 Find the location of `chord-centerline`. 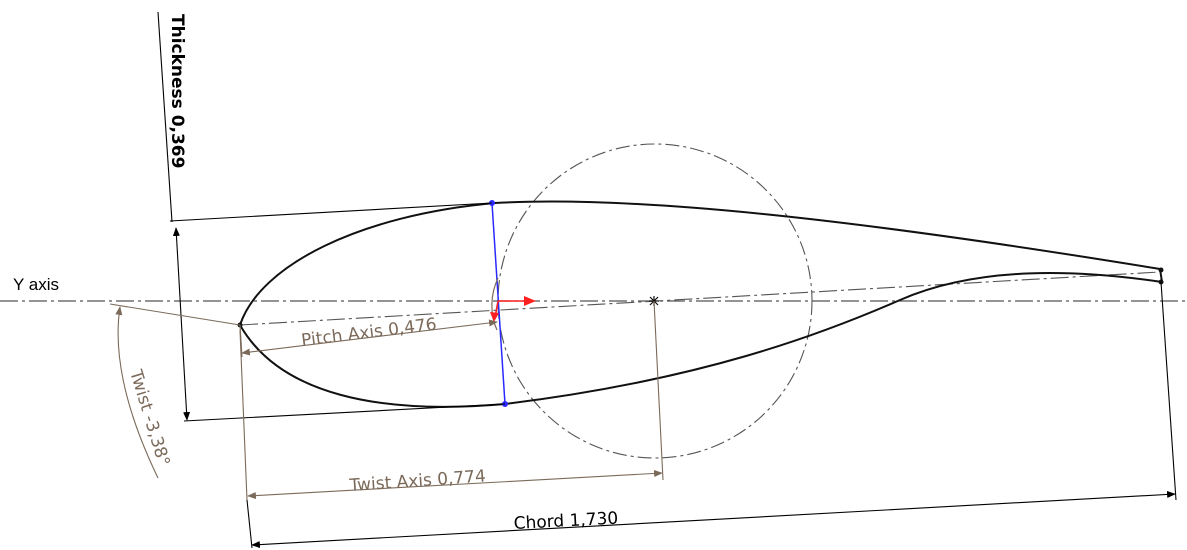

chord-centerline is located at coordinates (700, 298).